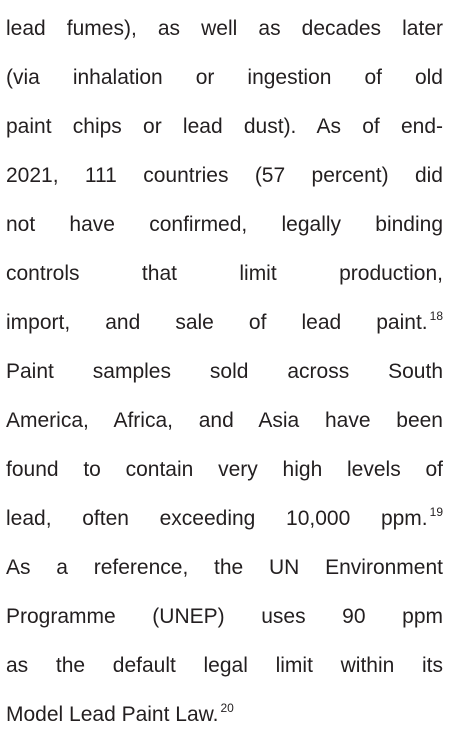 Image resolution: width=449 pixels, height=749 pixels. What do you see at coordinates (224, 665) in the screenshot?
I see `line-text: as the default legal limit within its` at bounding box center [224, 665].